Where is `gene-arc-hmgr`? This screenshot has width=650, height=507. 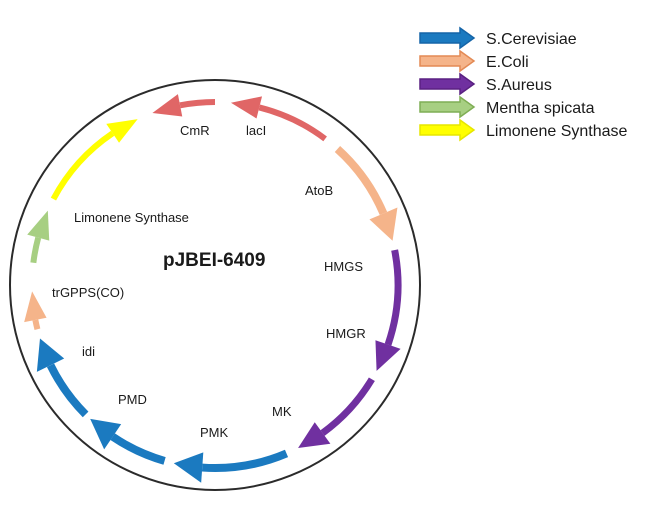
gene-arc-hmgr is located at coordinates (347, 406).